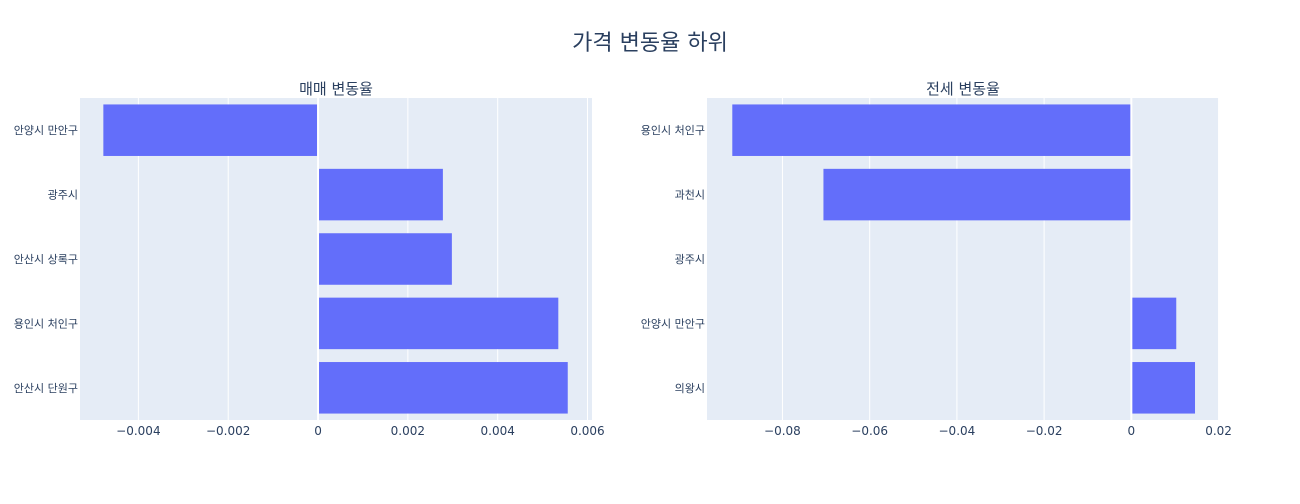 The width and height of the screenshot is (1300, 504). Describe the element at coordinates (963, 89) in the screenshot. I see `subplot-title: 전세 변동율` at that location.